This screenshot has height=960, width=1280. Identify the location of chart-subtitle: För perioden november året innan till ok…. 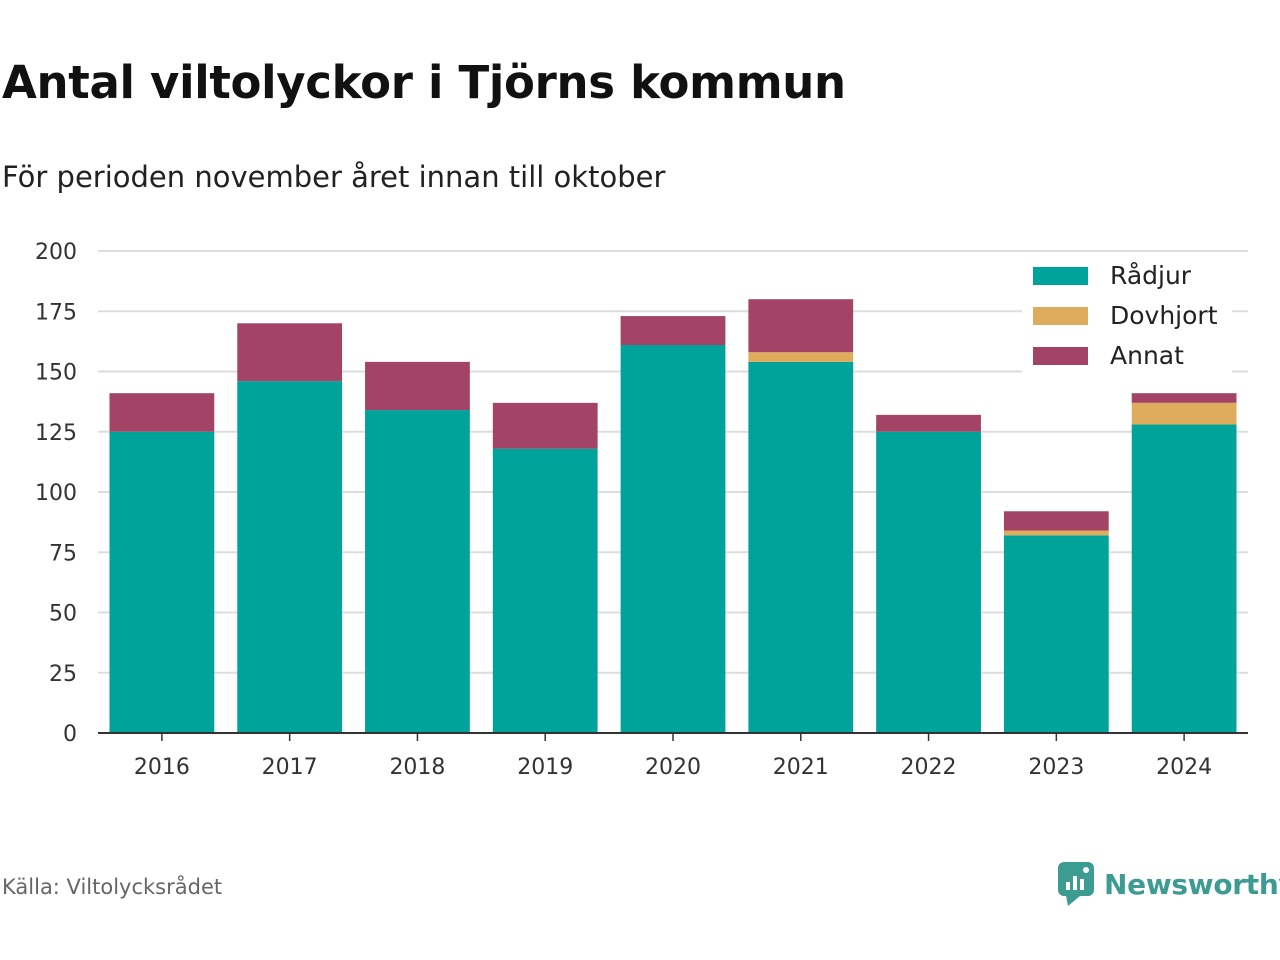
(334, 177).